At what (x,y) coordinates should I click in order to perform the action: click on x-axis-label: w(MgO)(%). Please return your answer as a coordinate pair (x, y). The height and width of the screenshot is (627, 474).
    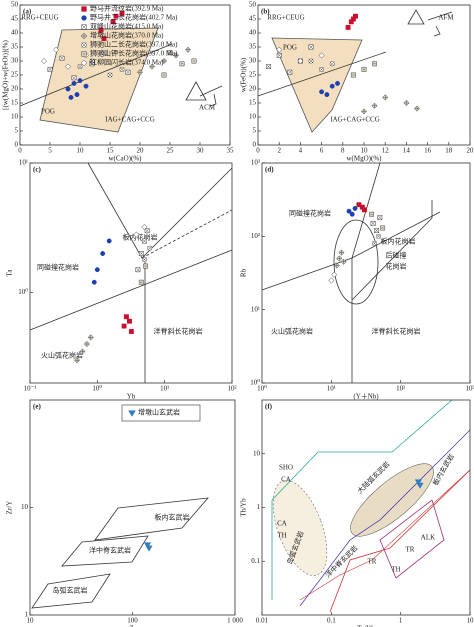
    Looking at the image, I should click on (365, 159).